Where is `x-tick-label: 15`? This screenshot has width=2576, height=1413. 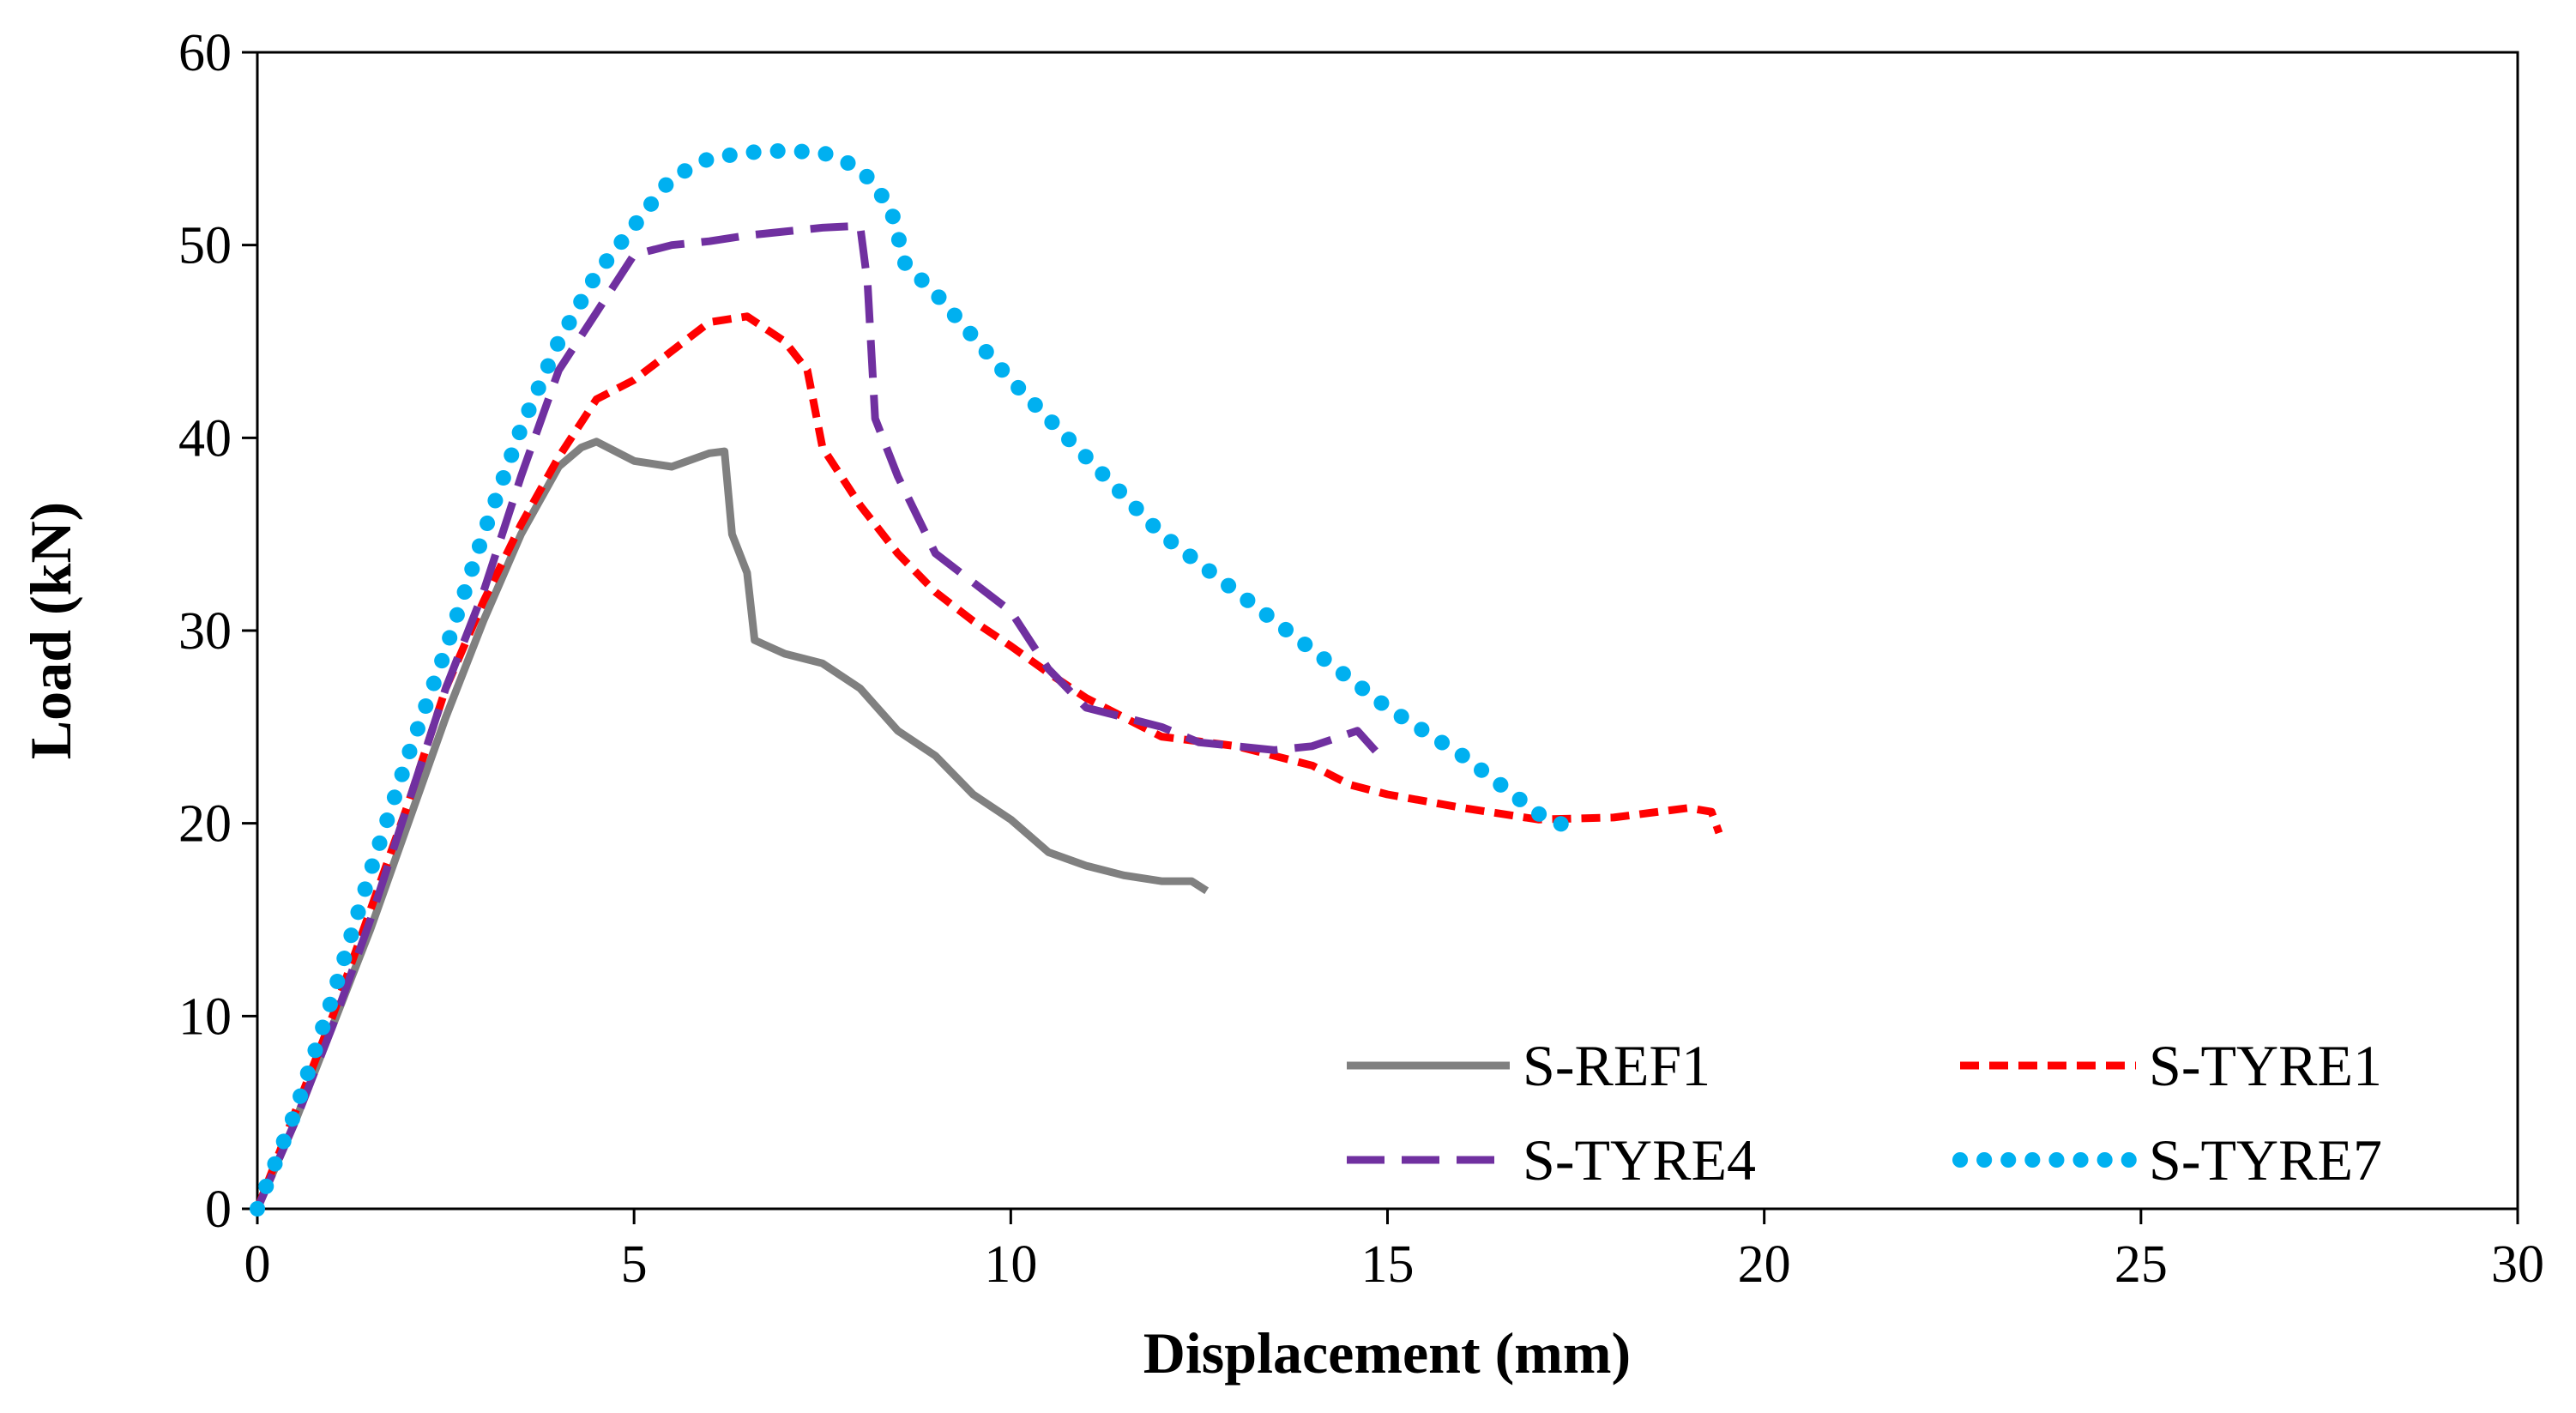 x-tick-label: 15 is located at coordinates (1388, 1264).